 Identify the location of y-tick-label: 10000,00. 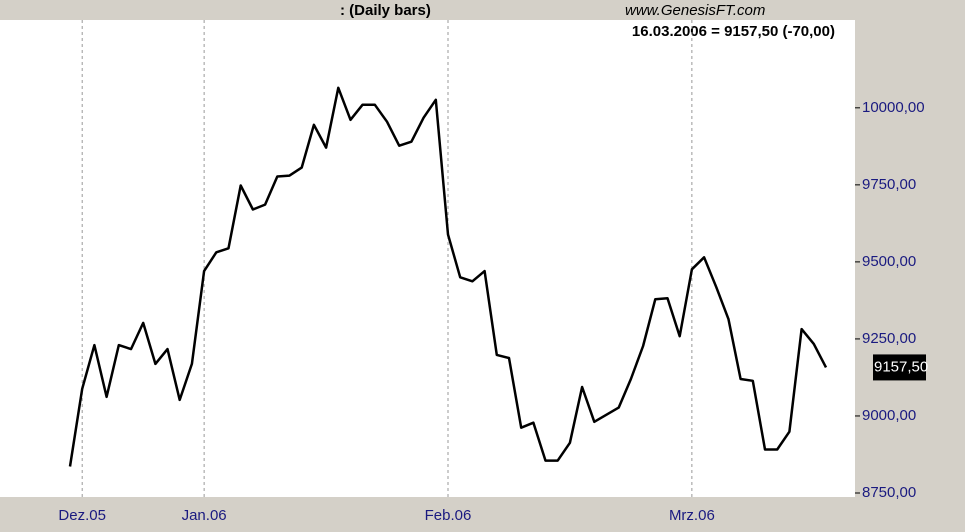
(893, 107).